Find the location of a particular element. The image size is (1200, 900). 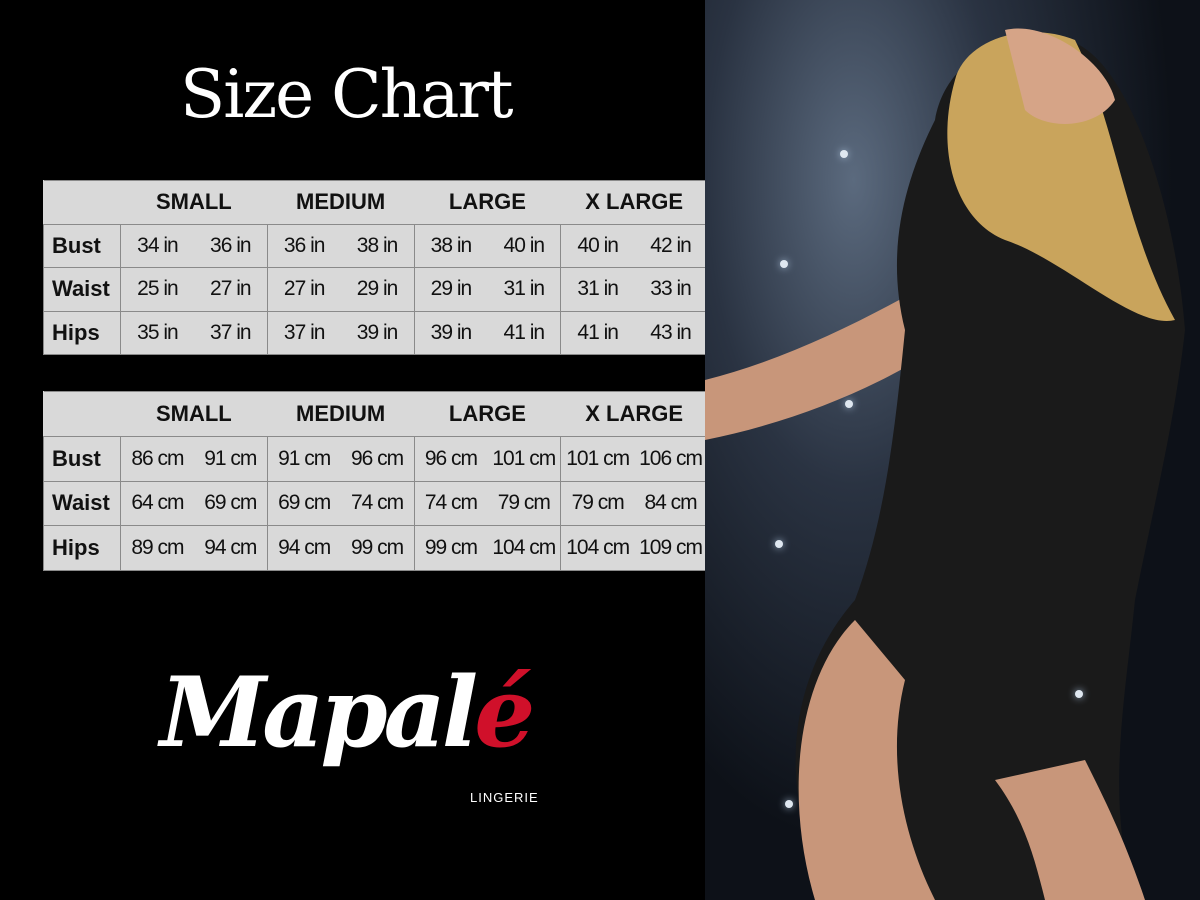

min-value: 64 cm is located at coordinates (157, 503).